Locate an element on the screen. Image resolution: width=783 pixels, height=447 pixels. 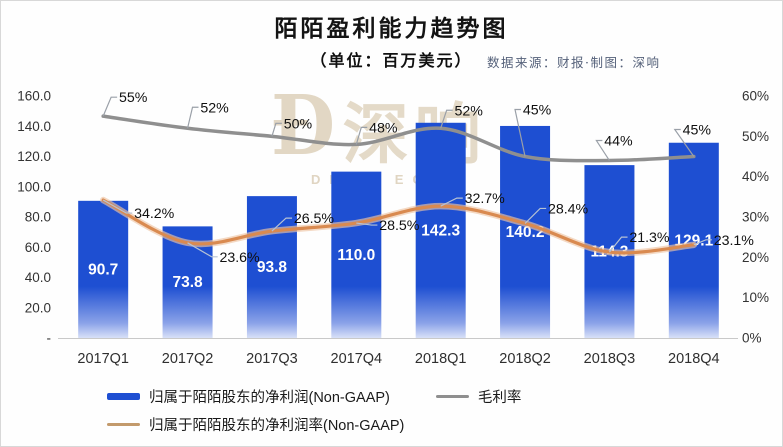
net-margin-point-label-2018Q3-leader is located at coordinates (618, 244).